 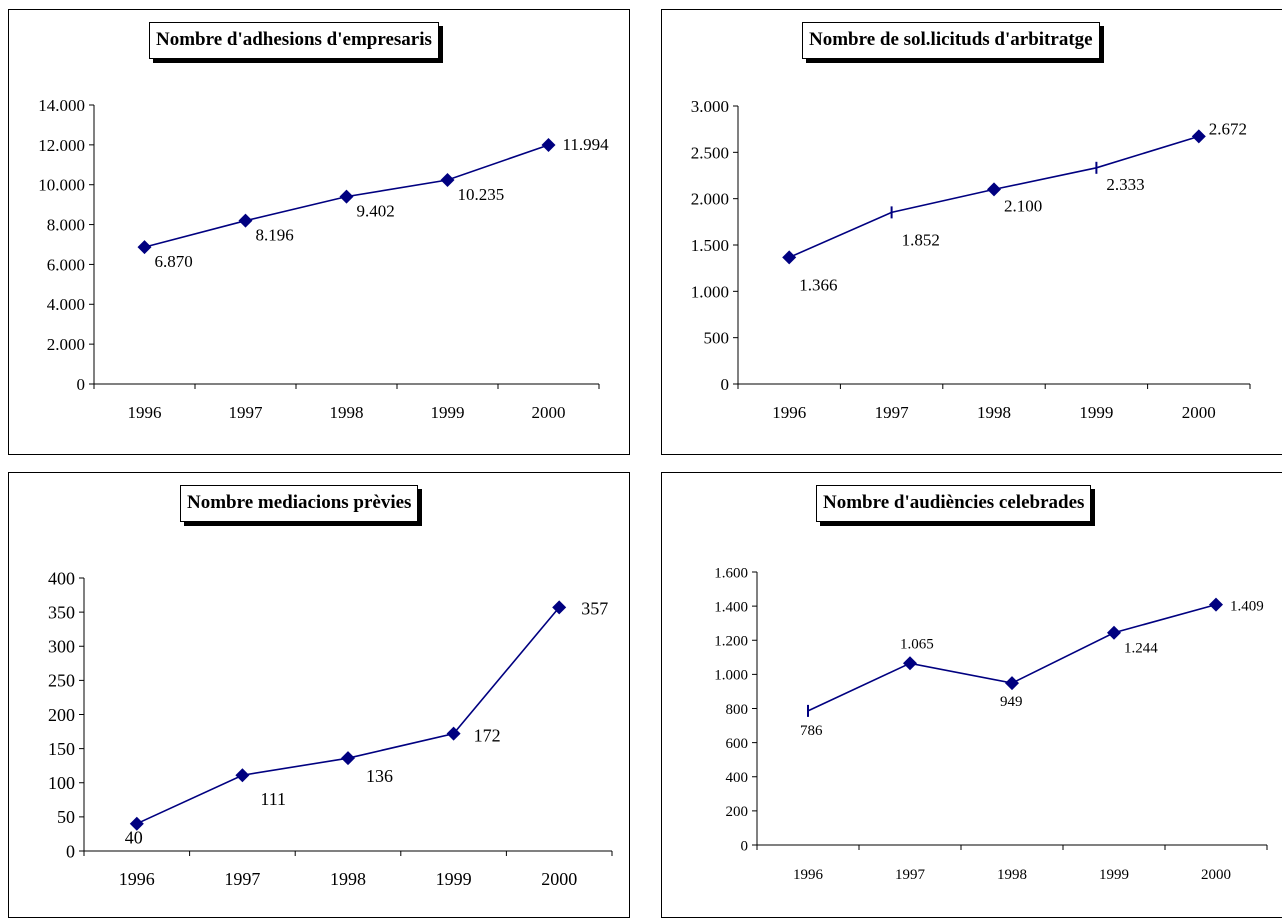 I want to click on y-tick-label: 1.400, so click(x=731, y=607).